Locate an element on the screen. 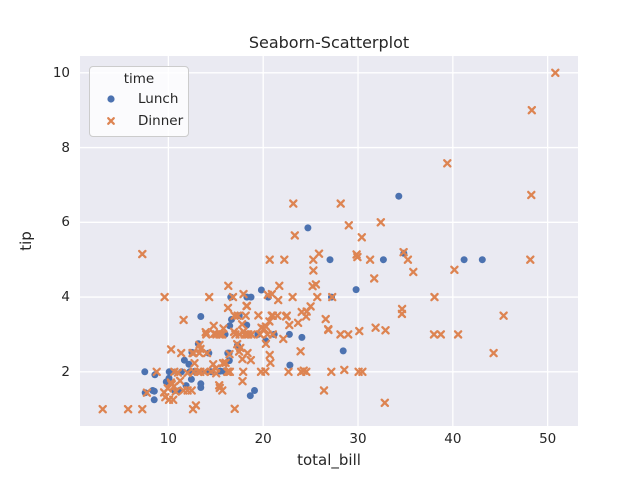 The height and width of the screenshot is (480, 640). x-tick-label: 10 is located at coordinates (168, 439).